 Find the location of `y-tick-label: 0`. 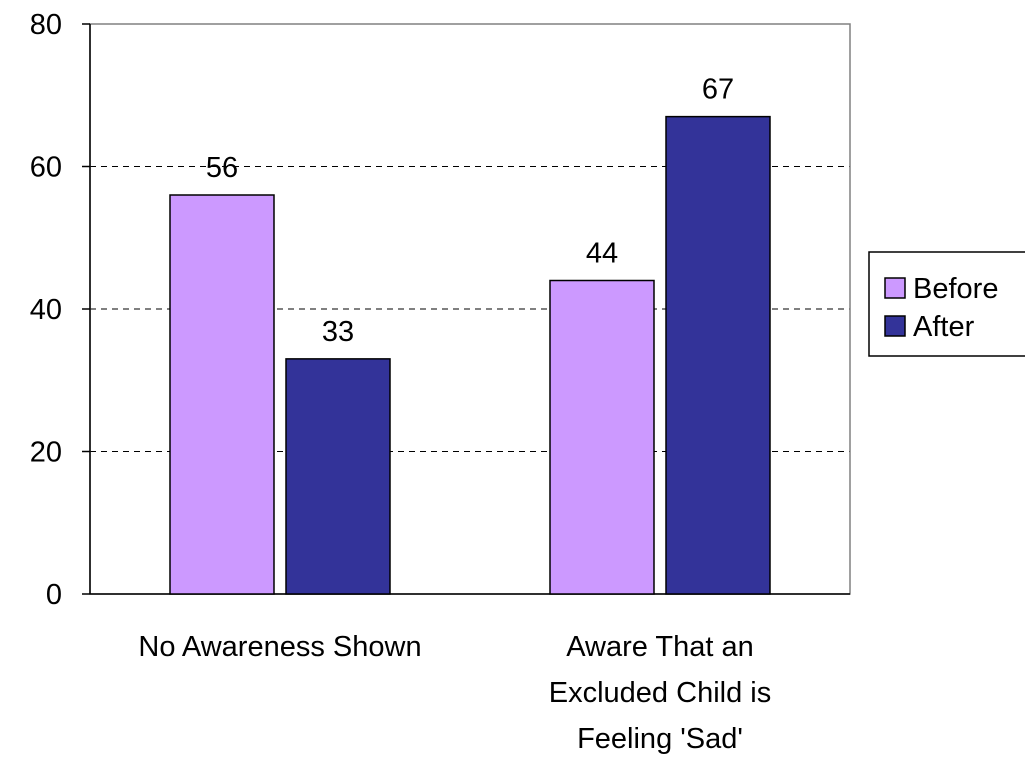

y-tick-label: 0 is located at coordinates (54, 595).